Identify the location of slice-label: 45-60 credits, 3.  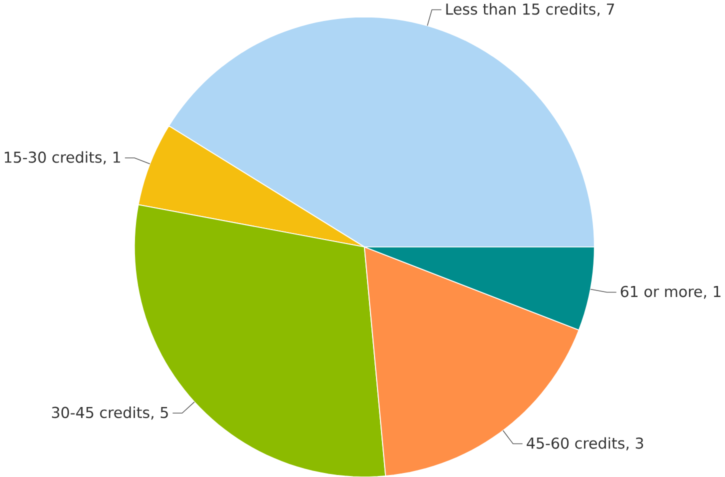
(585, 443).